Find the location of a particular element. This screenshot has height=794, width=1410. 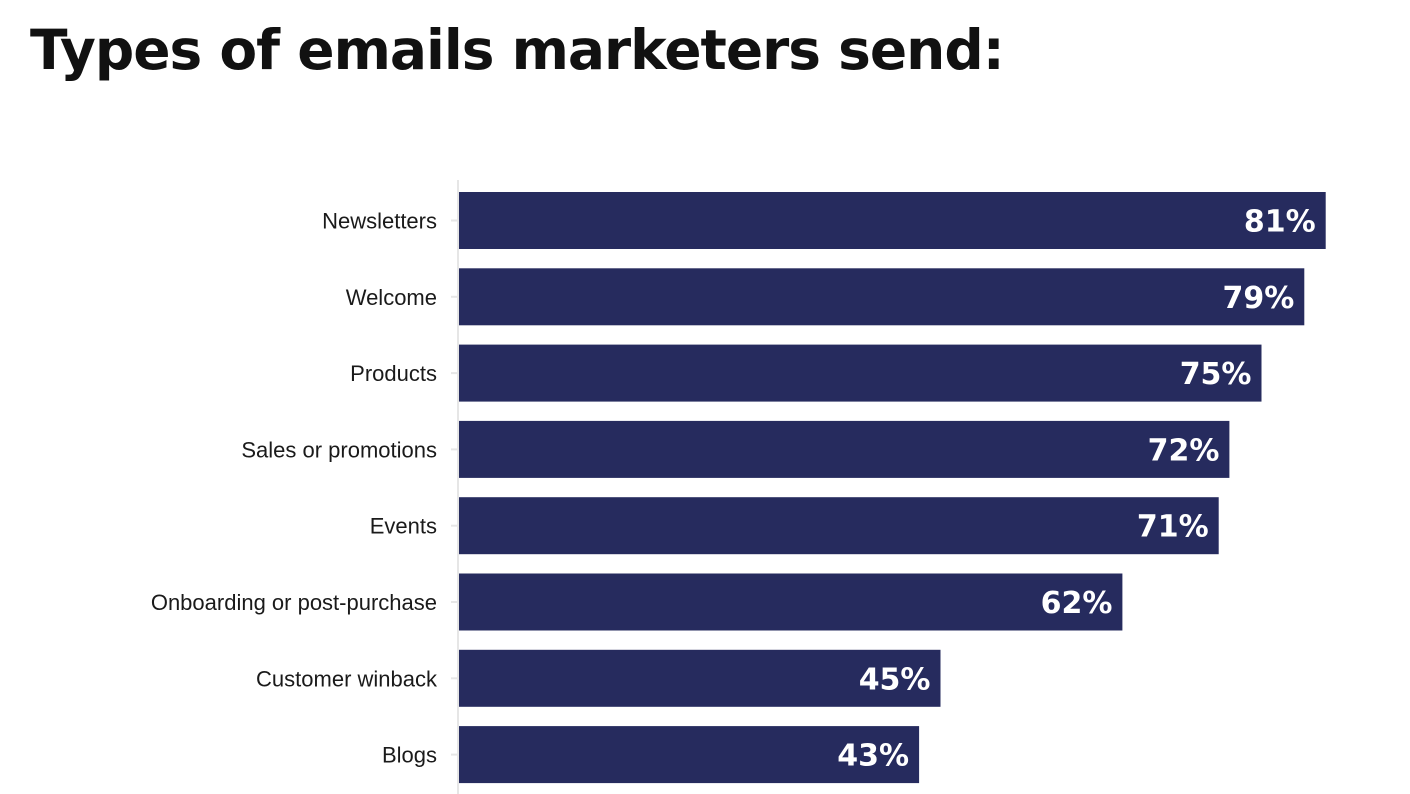

value-label: 81% is located at coordinates (1280, 222).